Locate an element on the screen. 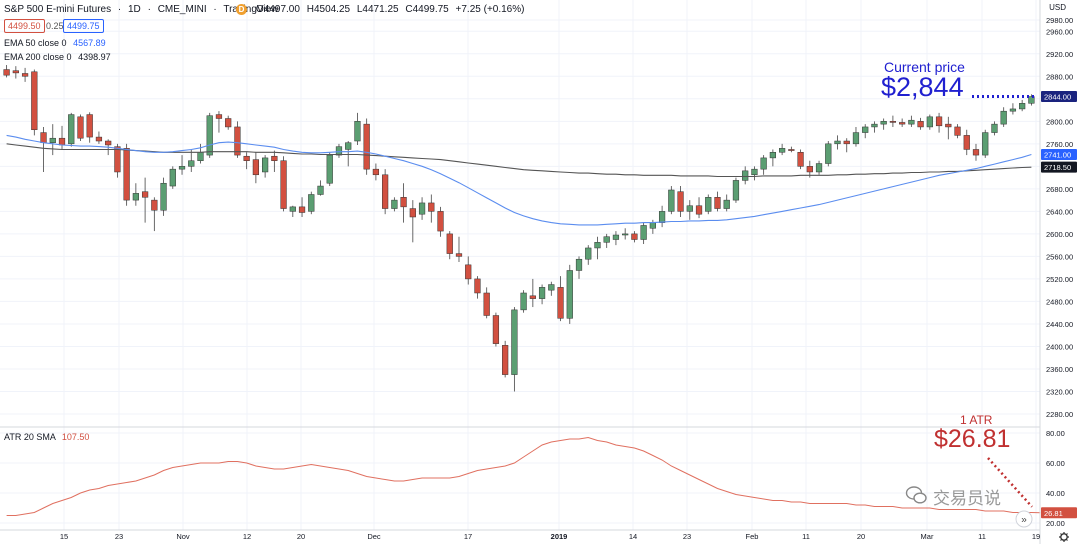 Image resolution: width=1080 pixels, height=549 pixels. time-tick-label: 19 is located at coordinates (1036, 536).